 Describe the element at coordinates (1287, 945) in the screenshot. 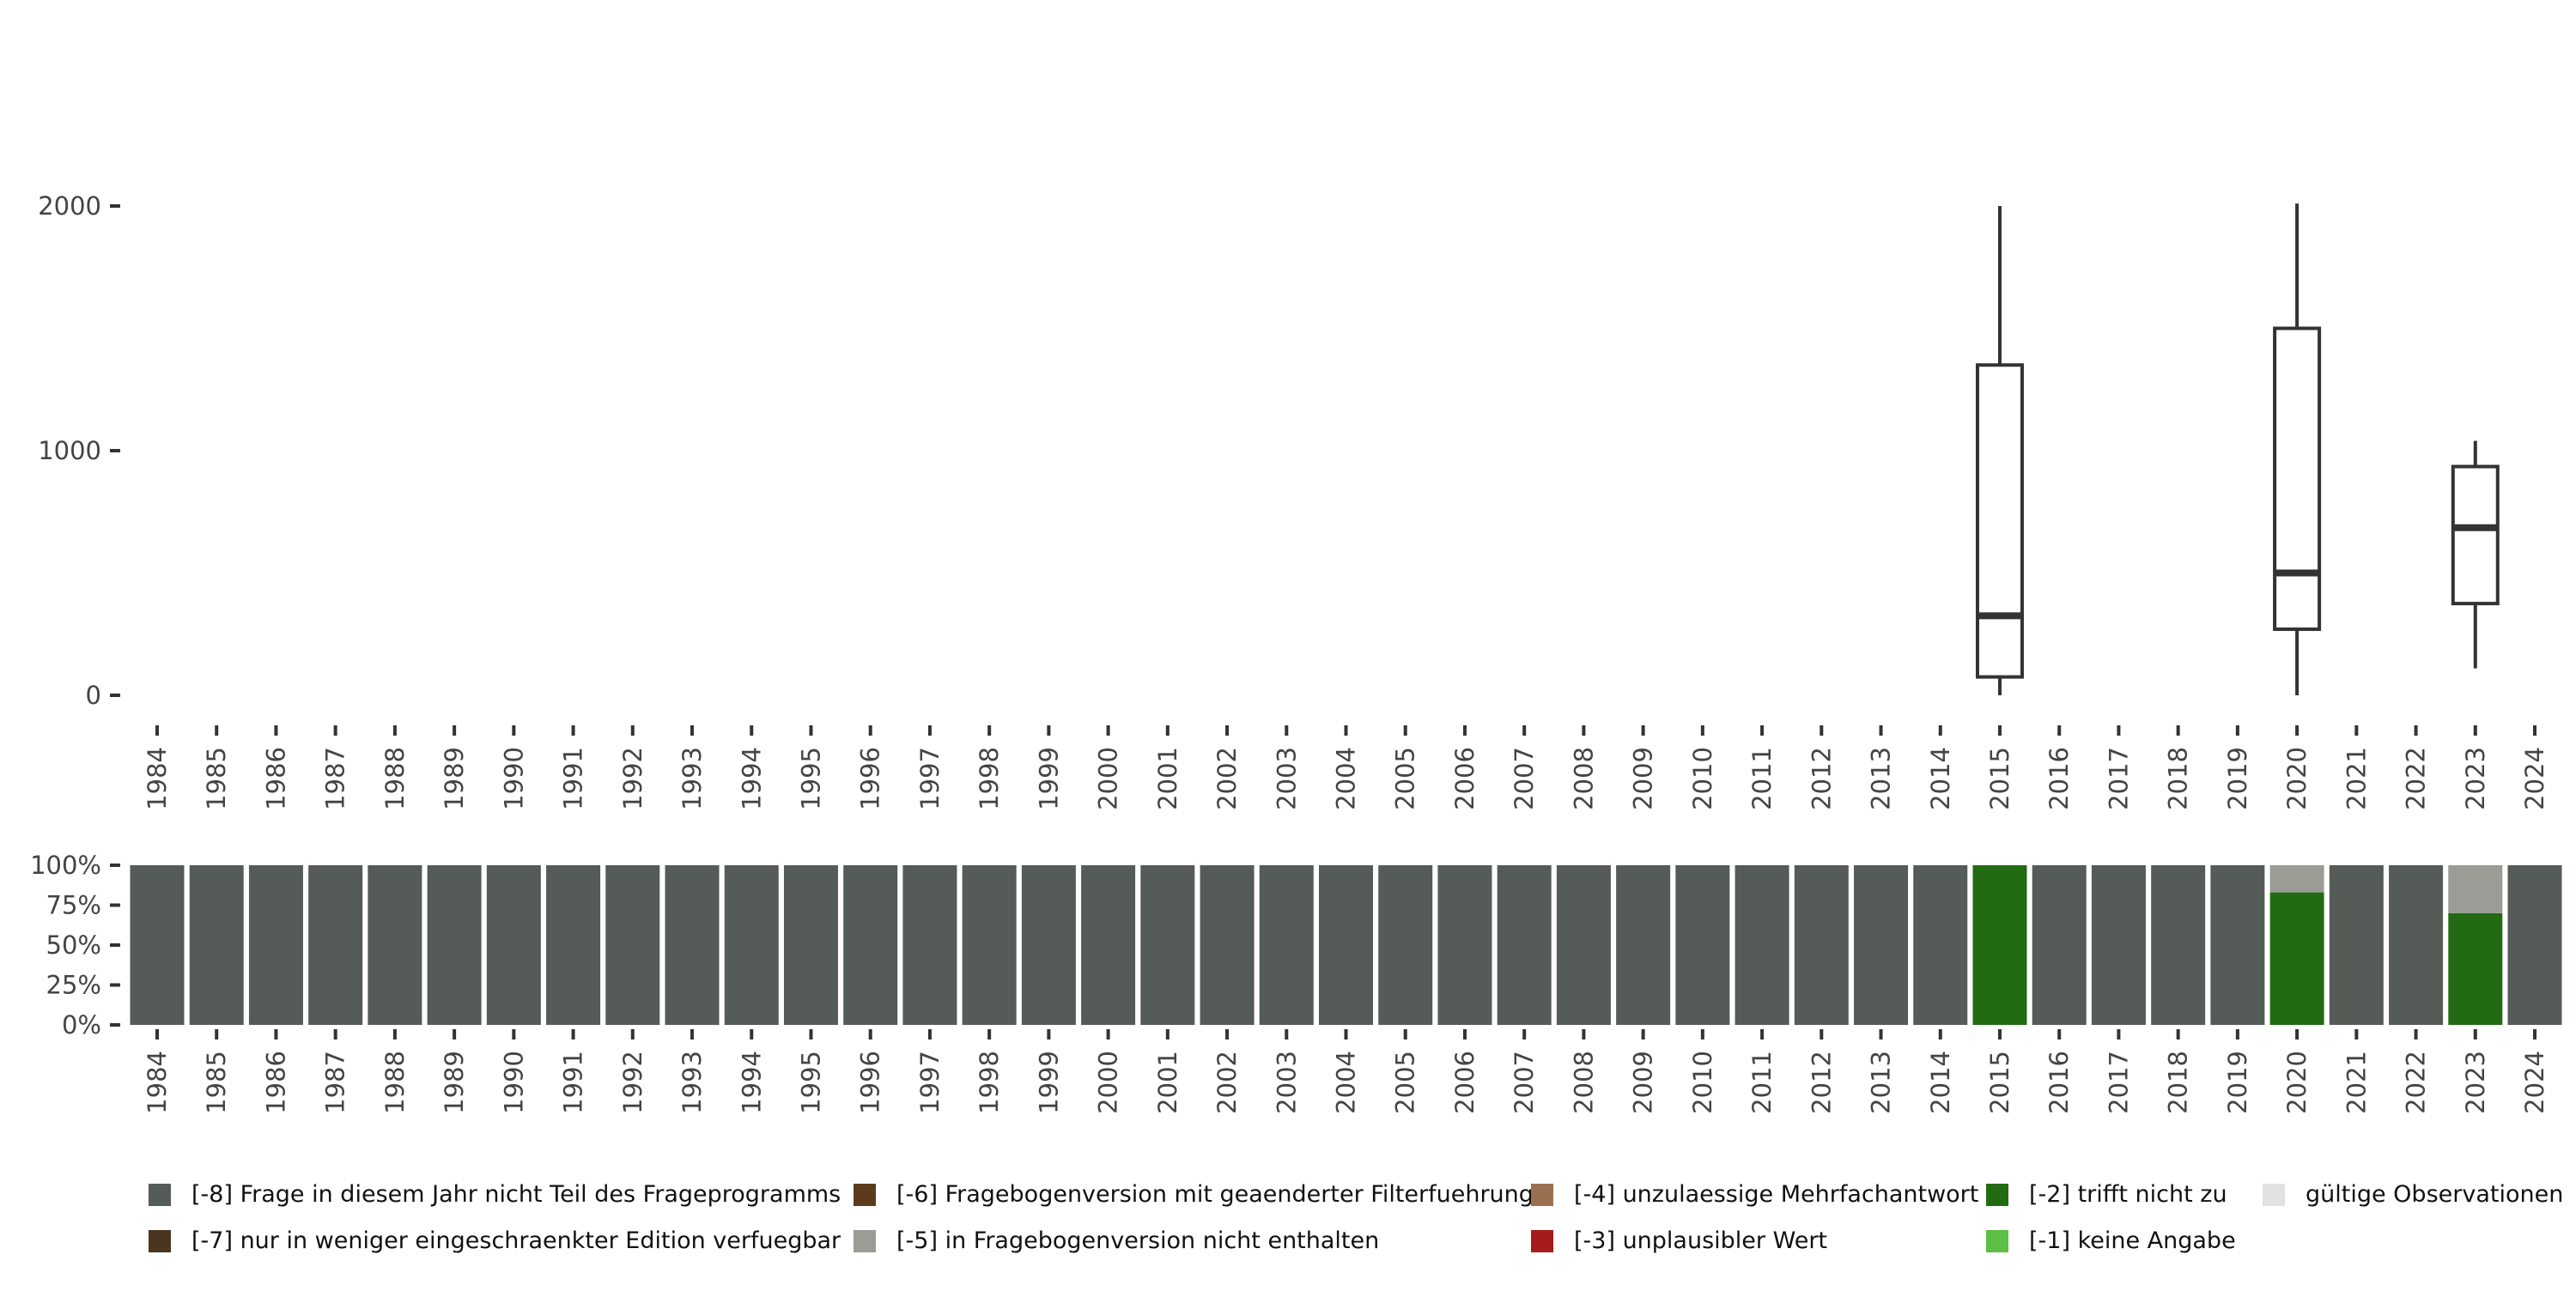

I see `bar-2003` at that location.